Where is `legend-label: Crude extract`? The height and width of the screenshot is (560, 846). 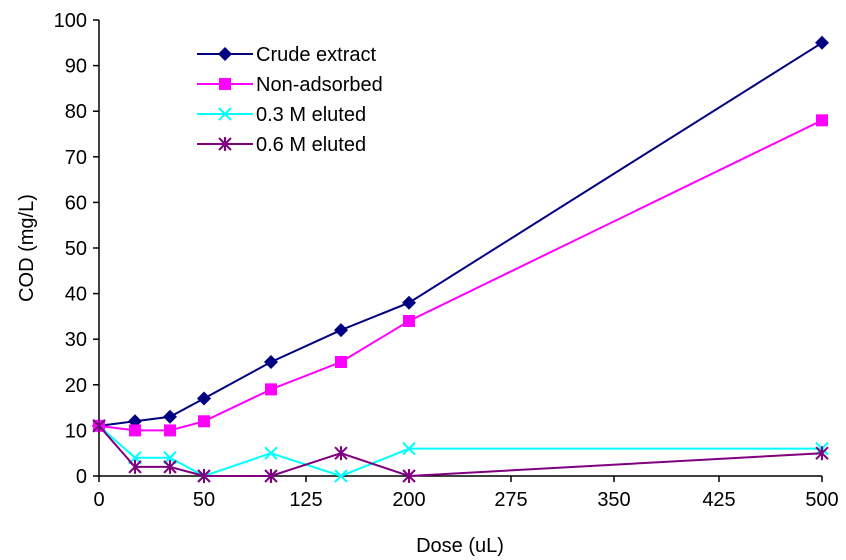
legend-label: Crude extract is located at coordinates (316, 55).